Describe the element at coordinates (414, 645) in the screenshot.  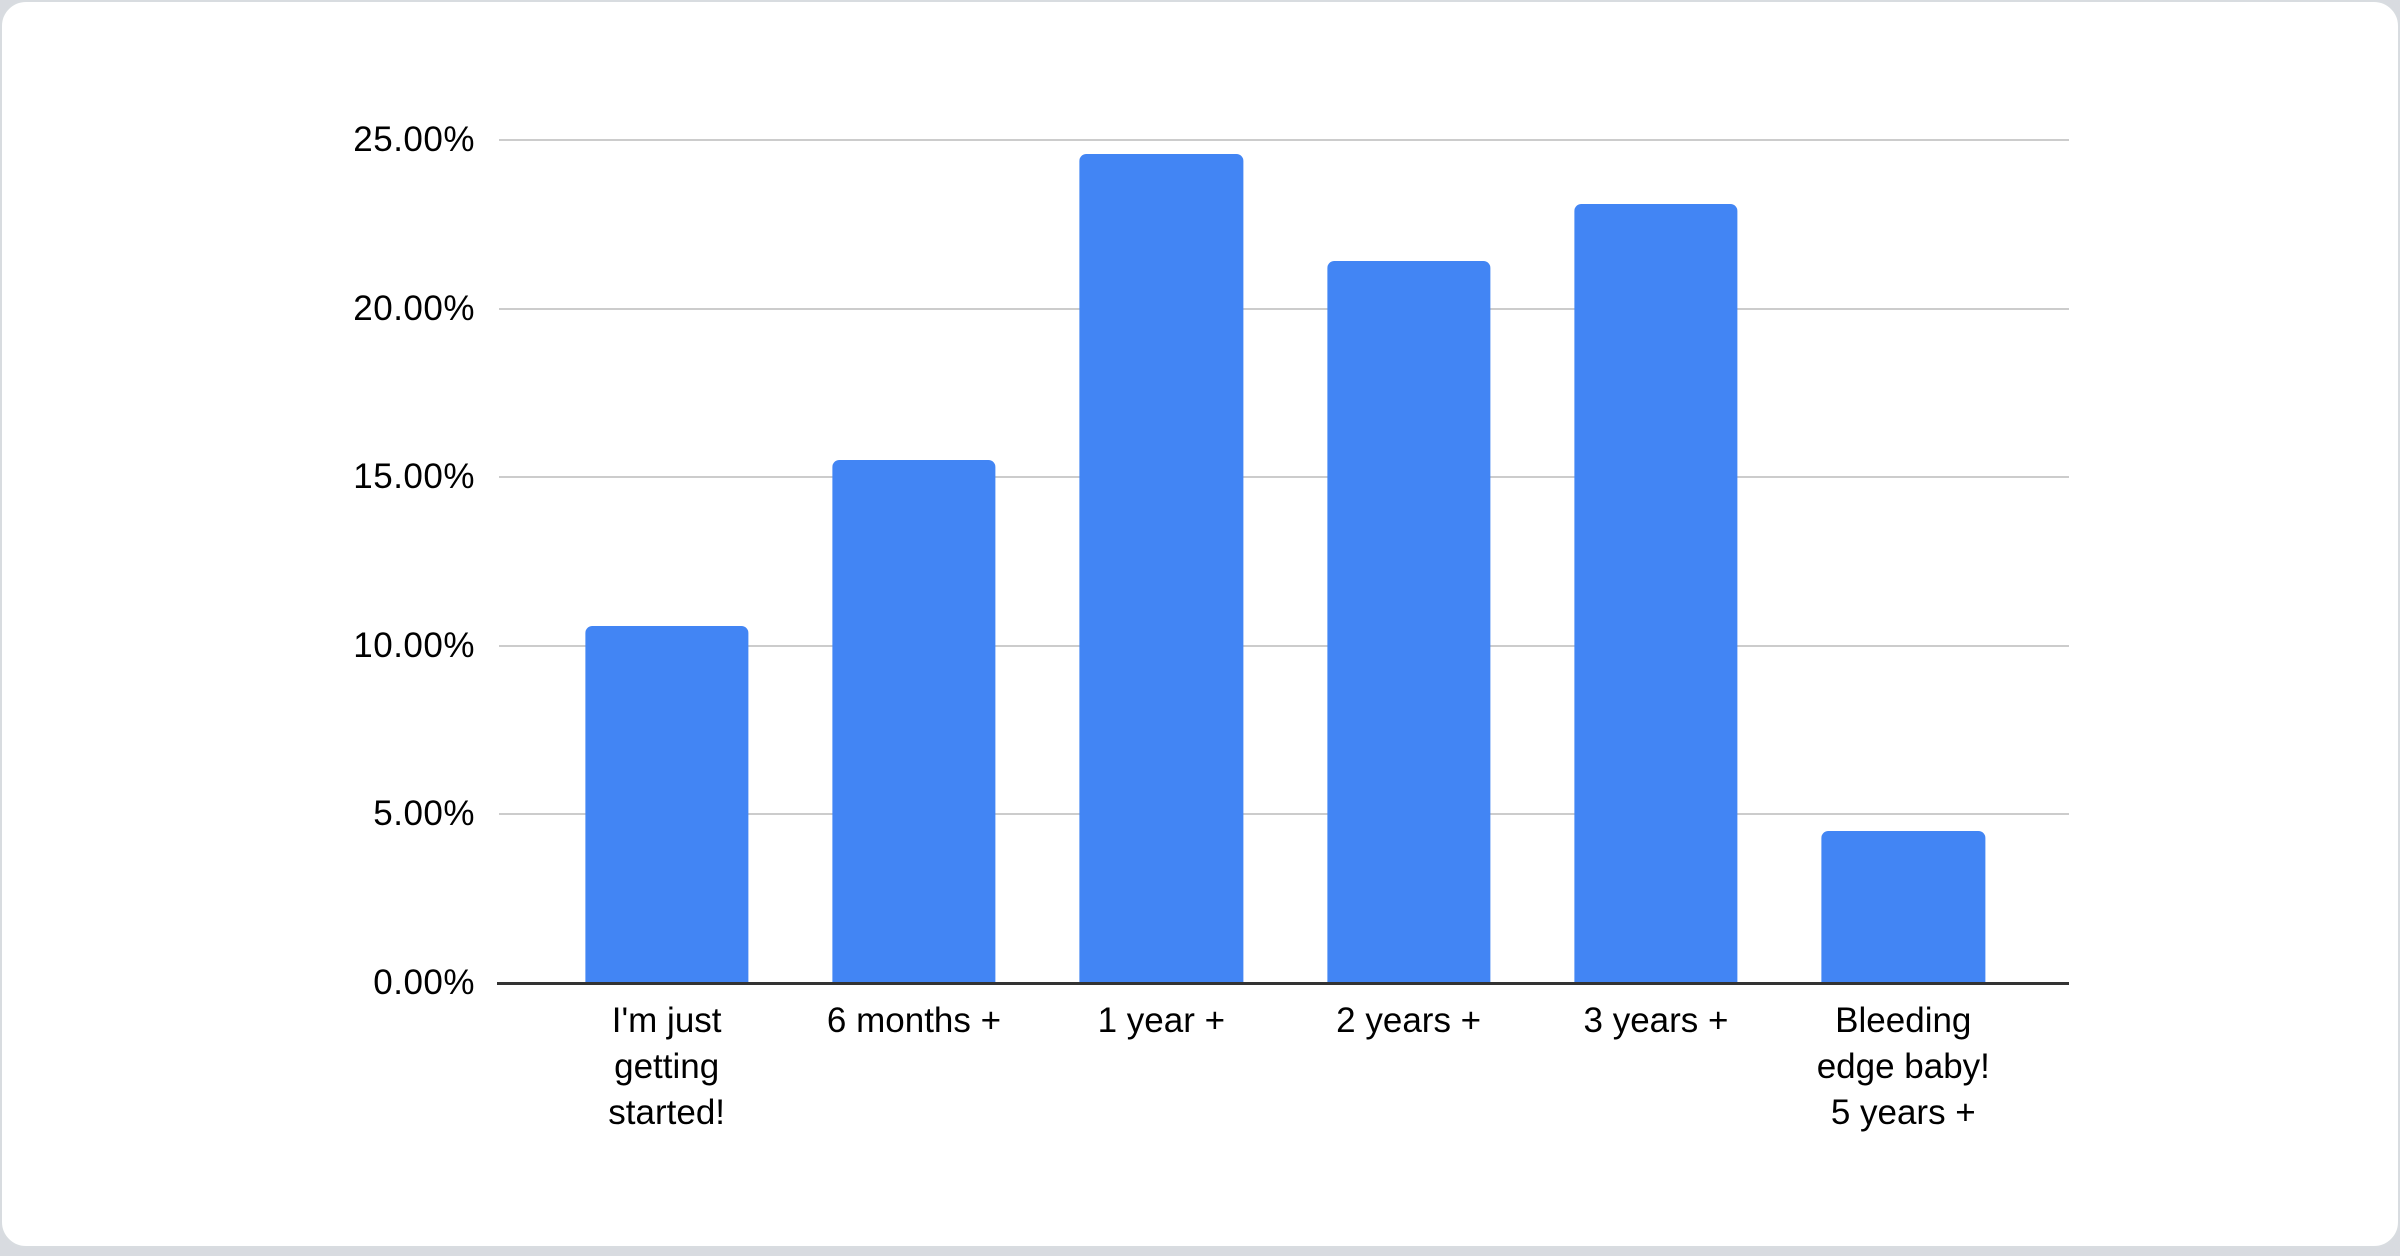
I see `y-tick-label: 10.00%` at that location.